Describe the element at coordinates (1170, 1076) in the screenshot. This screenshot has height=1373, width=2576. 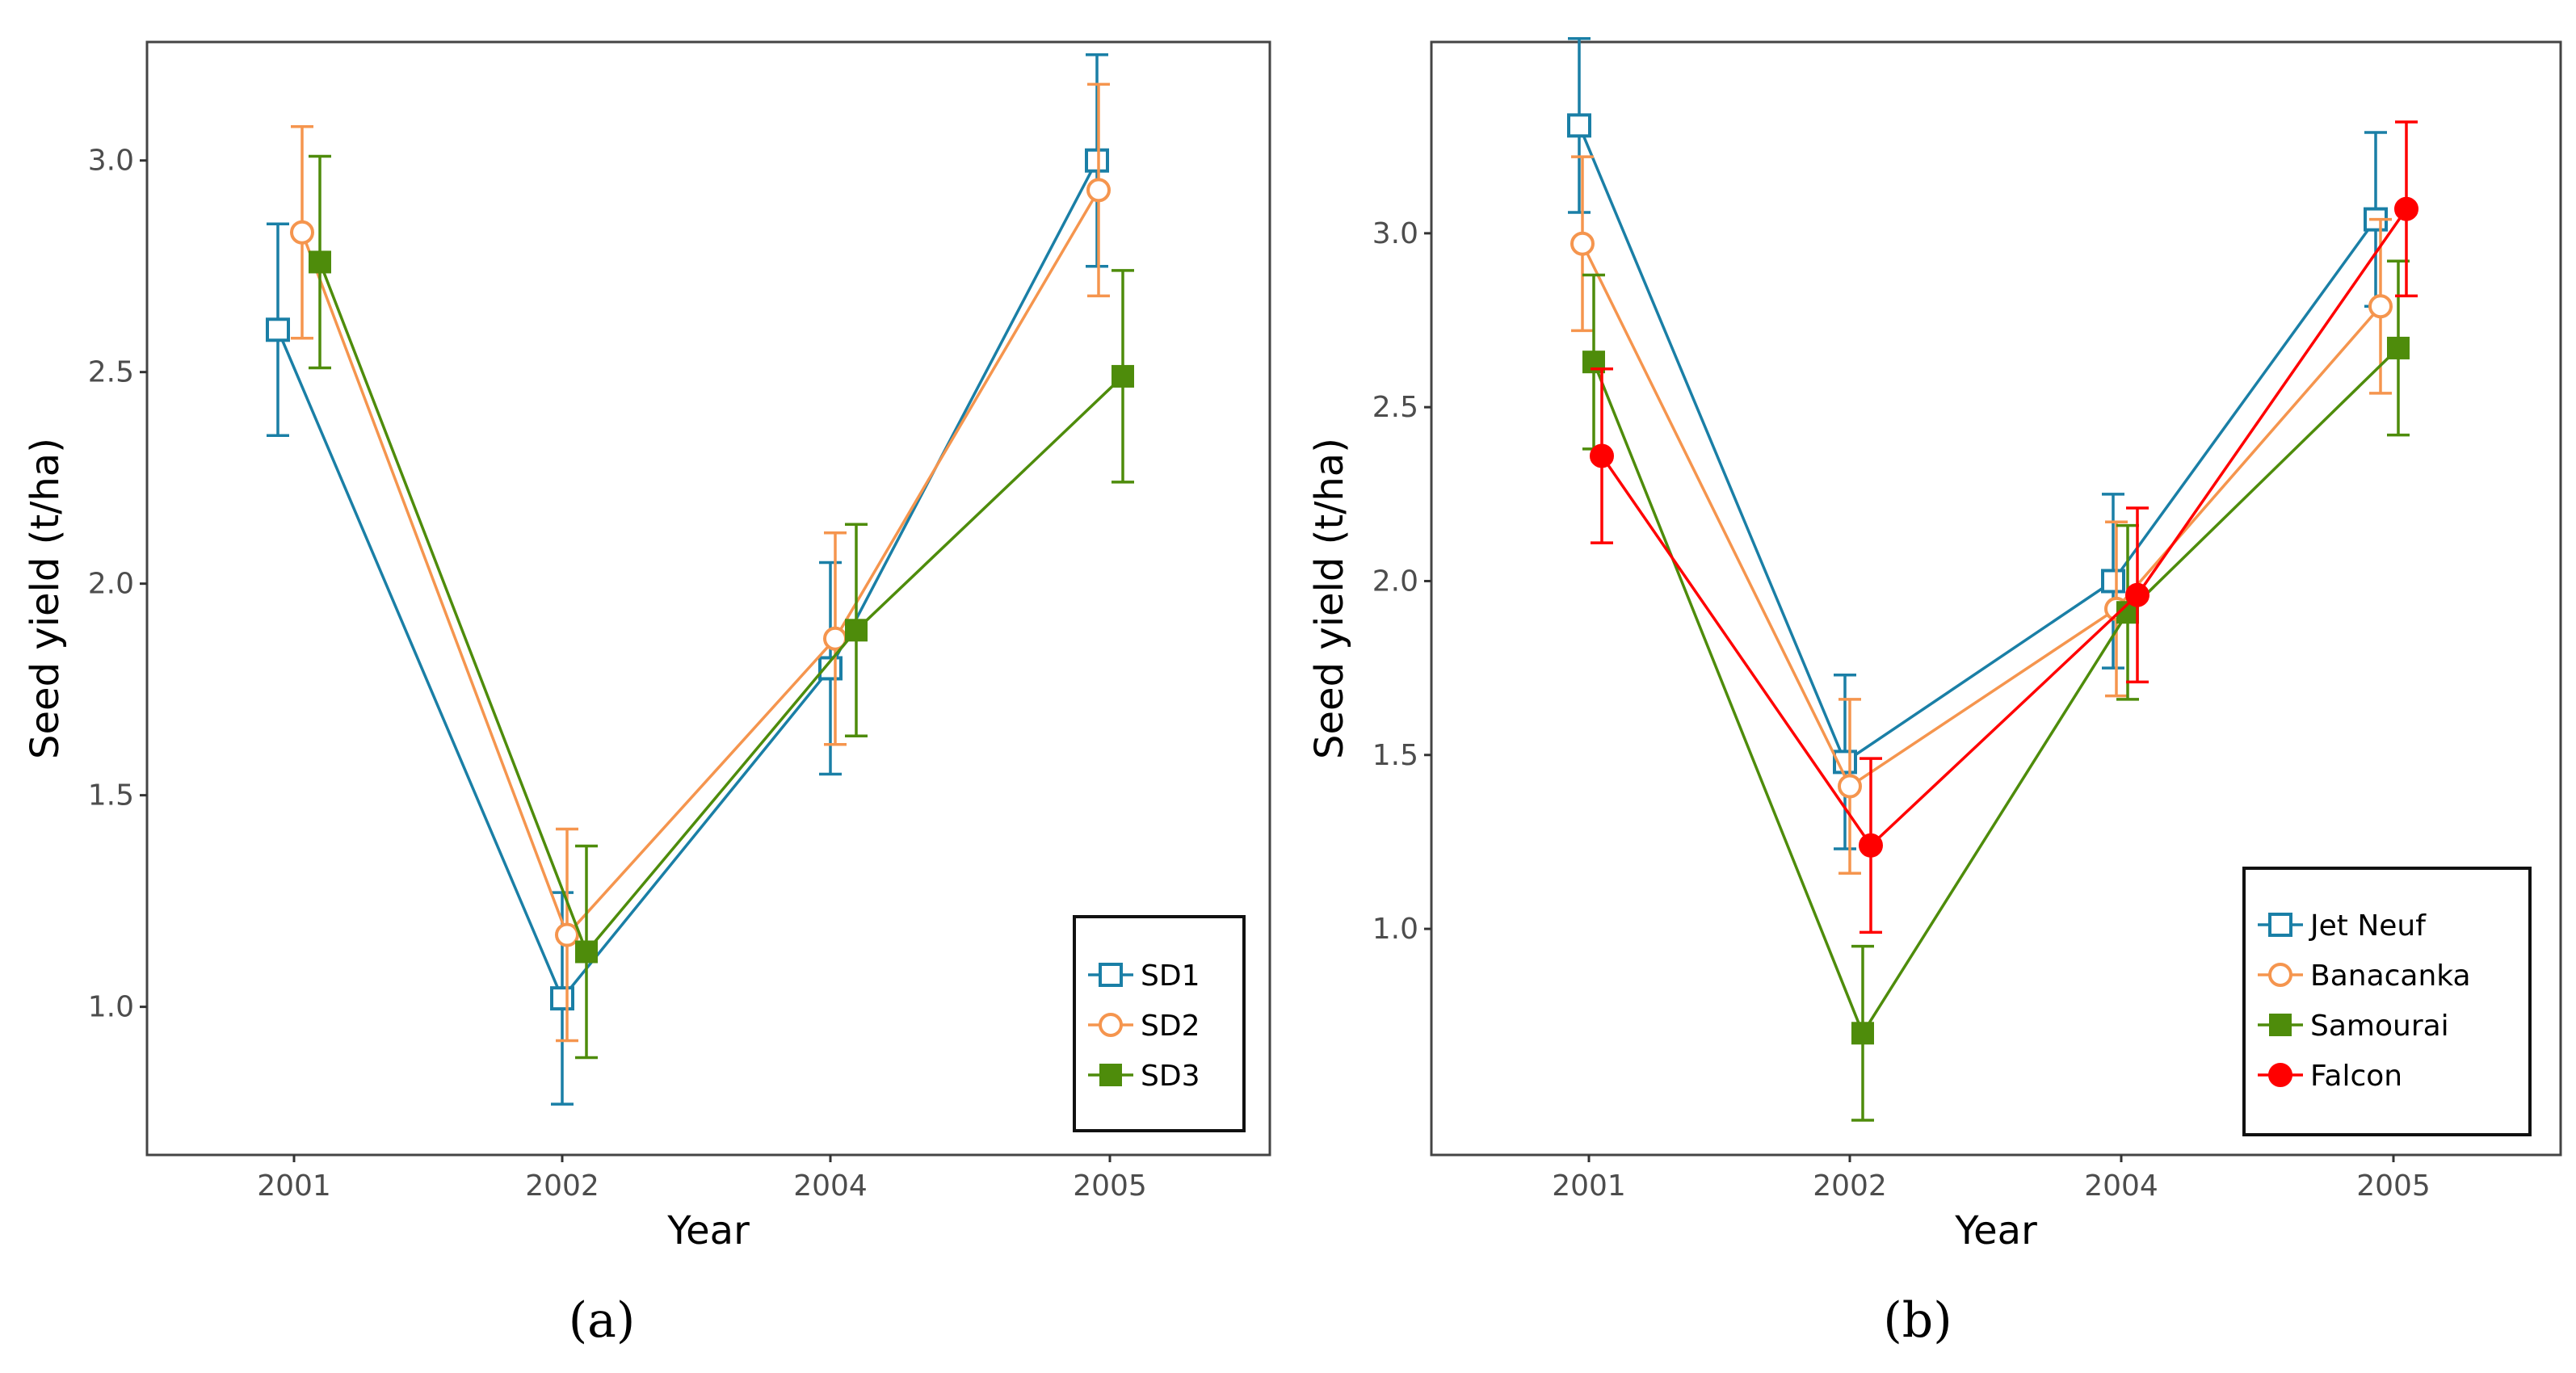
I see `legend-label: SD3` at that location.